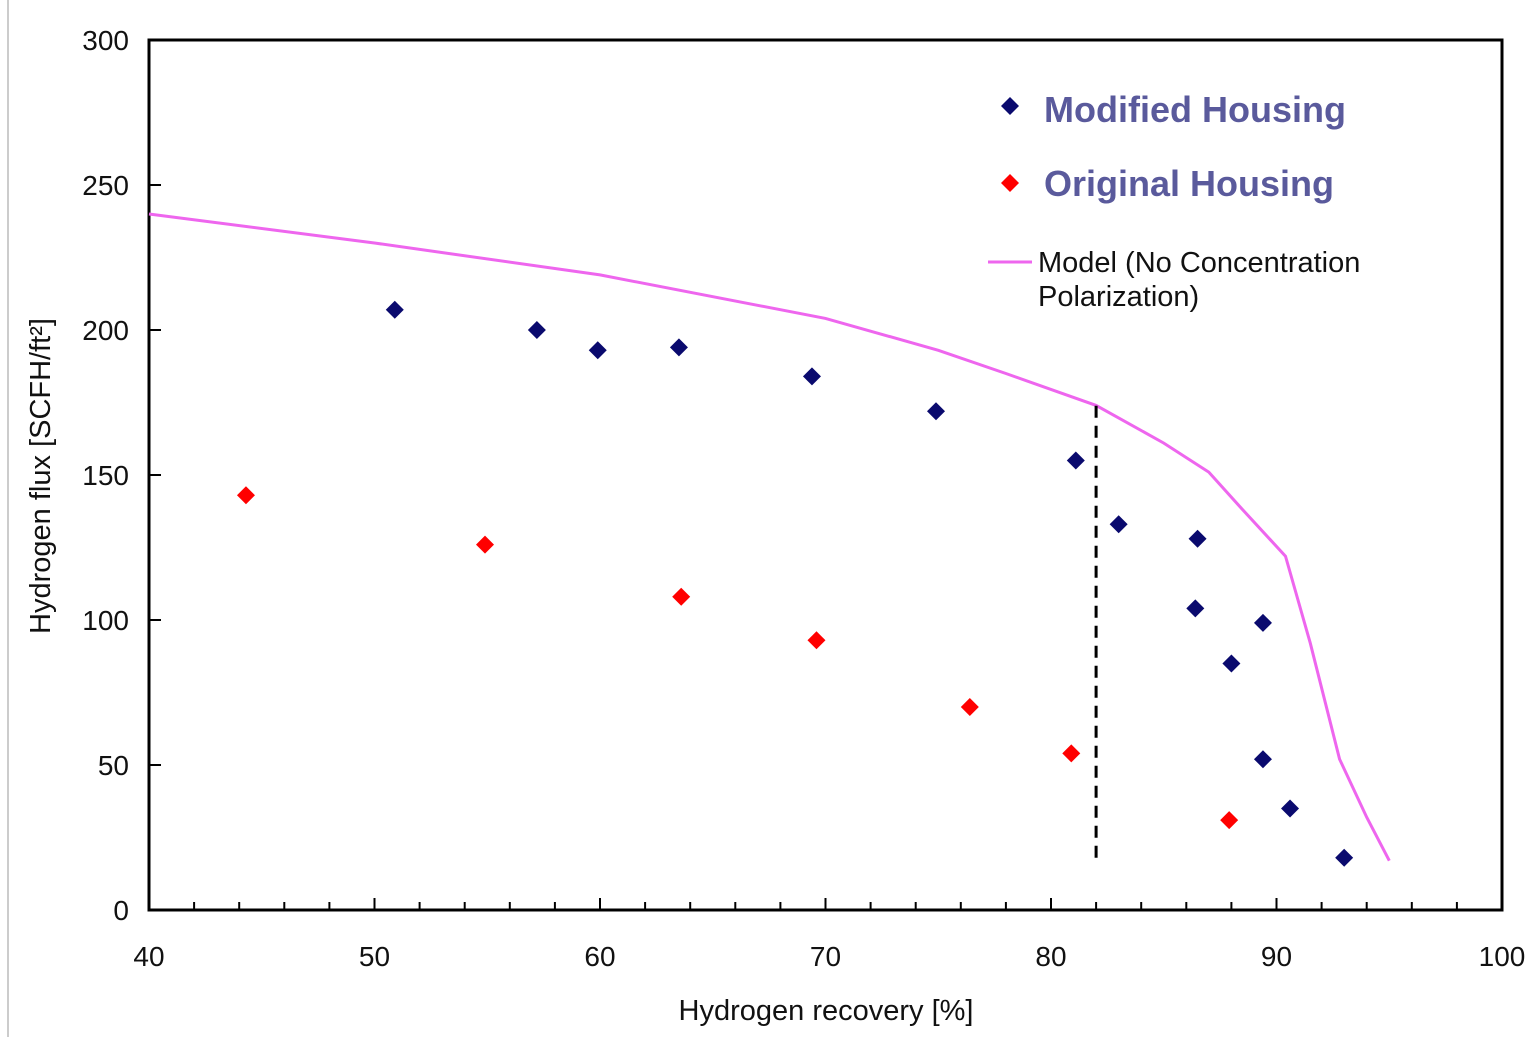 The width and height of the screenshot is (1538, 1042). What do you see at coordinates (121, 910) in the screenshot?
I see `y-tick-label: 0` at bounding box center [121, 910].